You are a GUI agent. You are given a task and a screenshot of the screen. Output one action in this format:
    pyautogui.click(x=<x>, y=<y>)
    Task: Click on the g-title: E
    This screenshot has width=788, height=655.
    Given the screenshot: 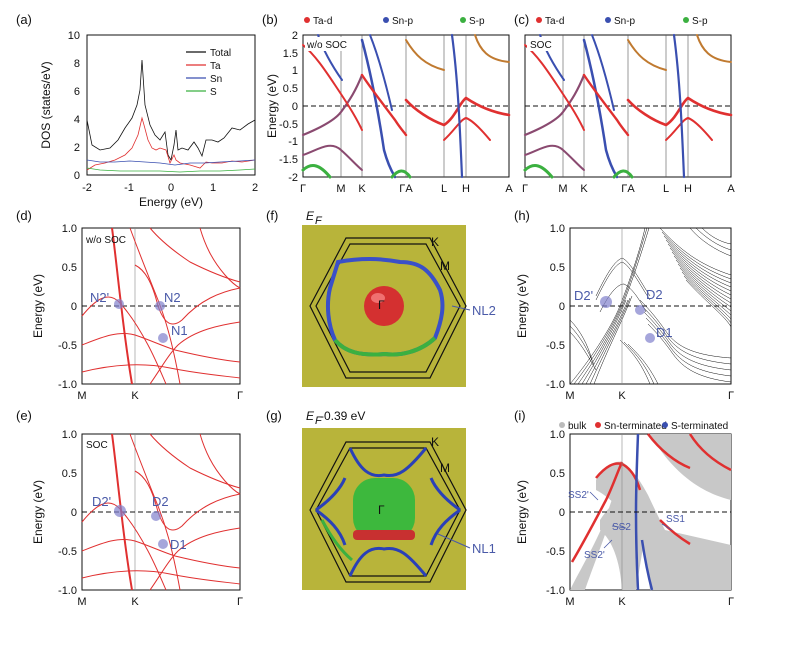 What is the action you would take?
    pyautogui.click(x=310, y=416)
    